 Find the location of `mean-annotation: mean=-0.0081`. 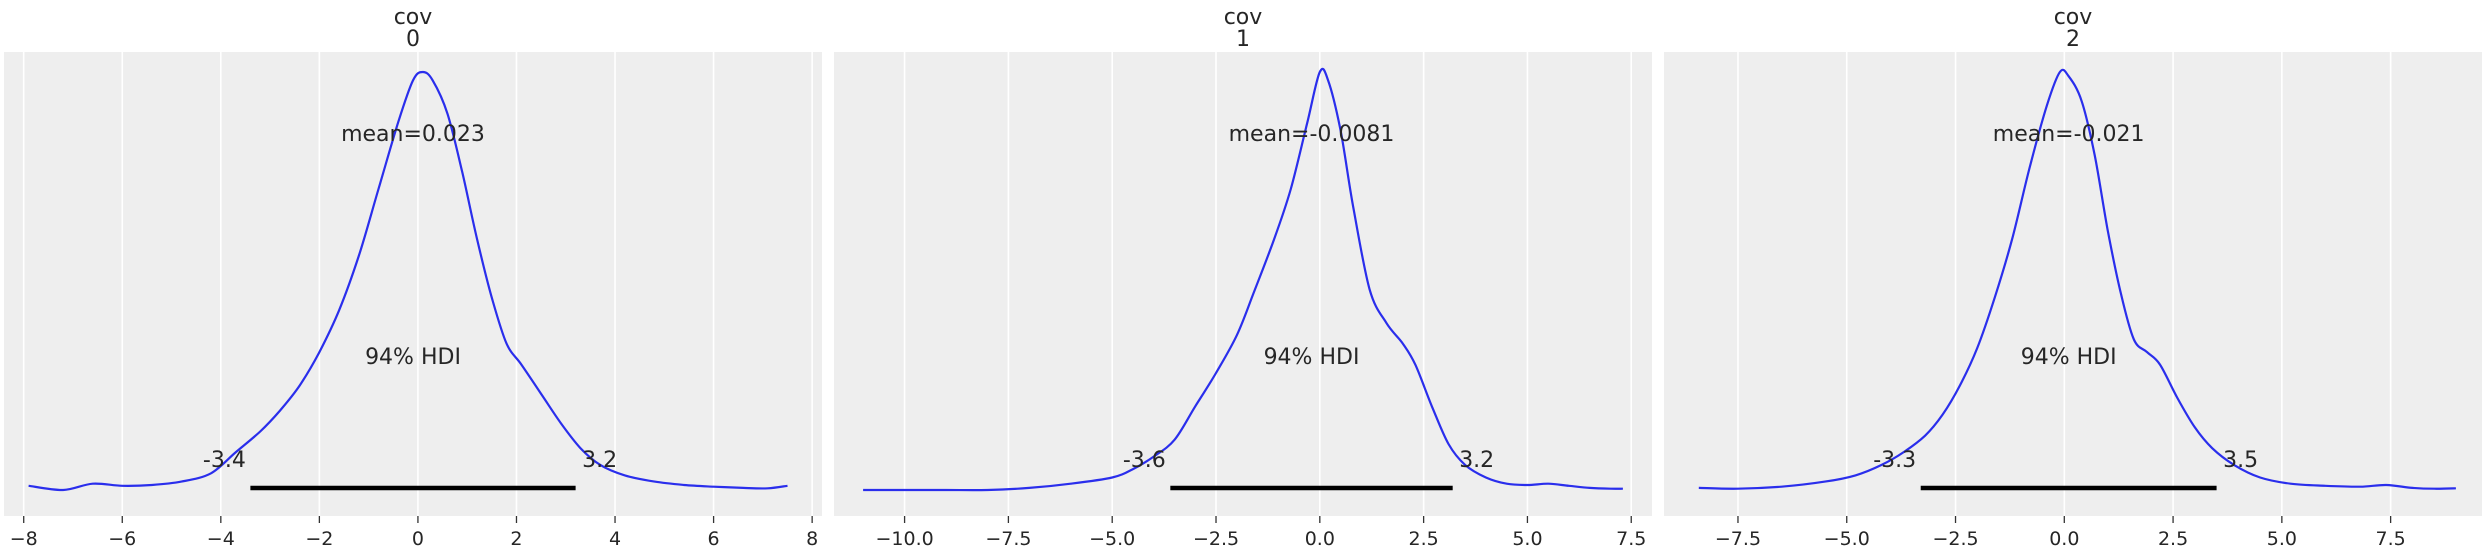

mean-annotation: mean=-0.0081 is located at coordinates (1312, 134).